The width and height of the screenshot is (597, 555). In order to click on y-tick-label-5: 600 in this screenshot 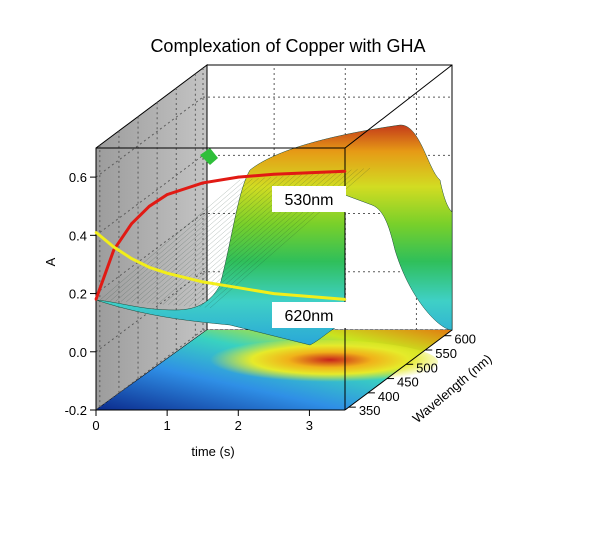, I will do `click(465, 339)`.